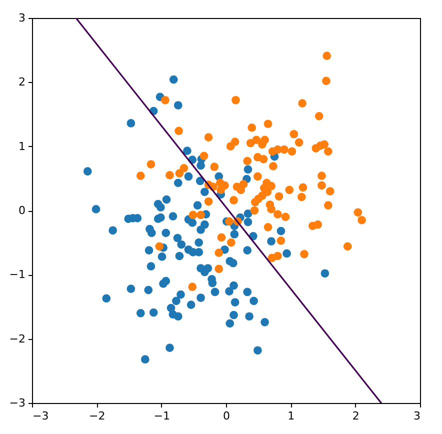 The height and width of the screenshot is (434, 442). What do you see at coordinates (162, 416) in the screenshot?
I see `x-tick-label: −1` at bounding box center [162, 416].